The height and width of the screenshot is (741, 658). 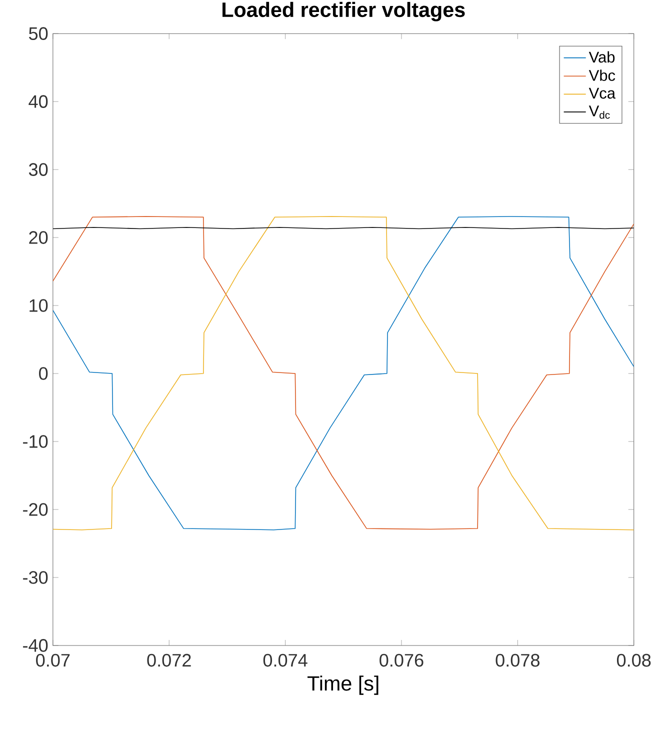 What do you see at coordinates (38, 305) in the screenshot?
I see `y-tick-label: 10` at bounding box center [38, 305].